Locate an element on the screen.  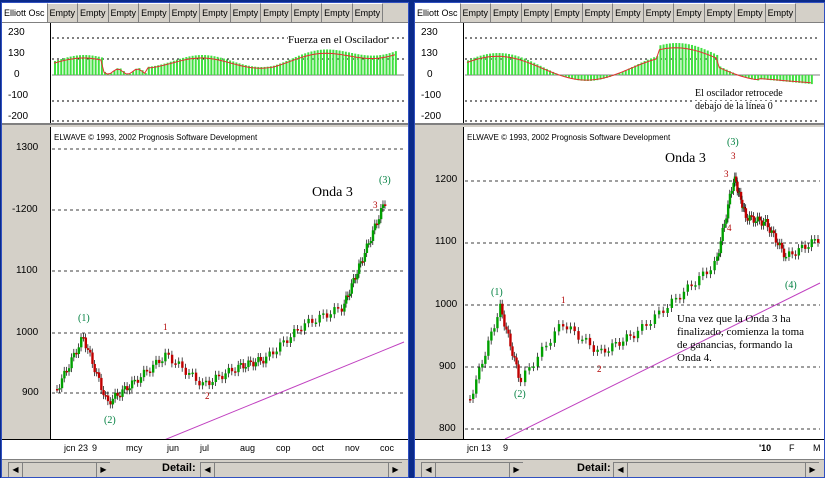
wave-label-minor-2: 2 is located at coordinates (599, 369).